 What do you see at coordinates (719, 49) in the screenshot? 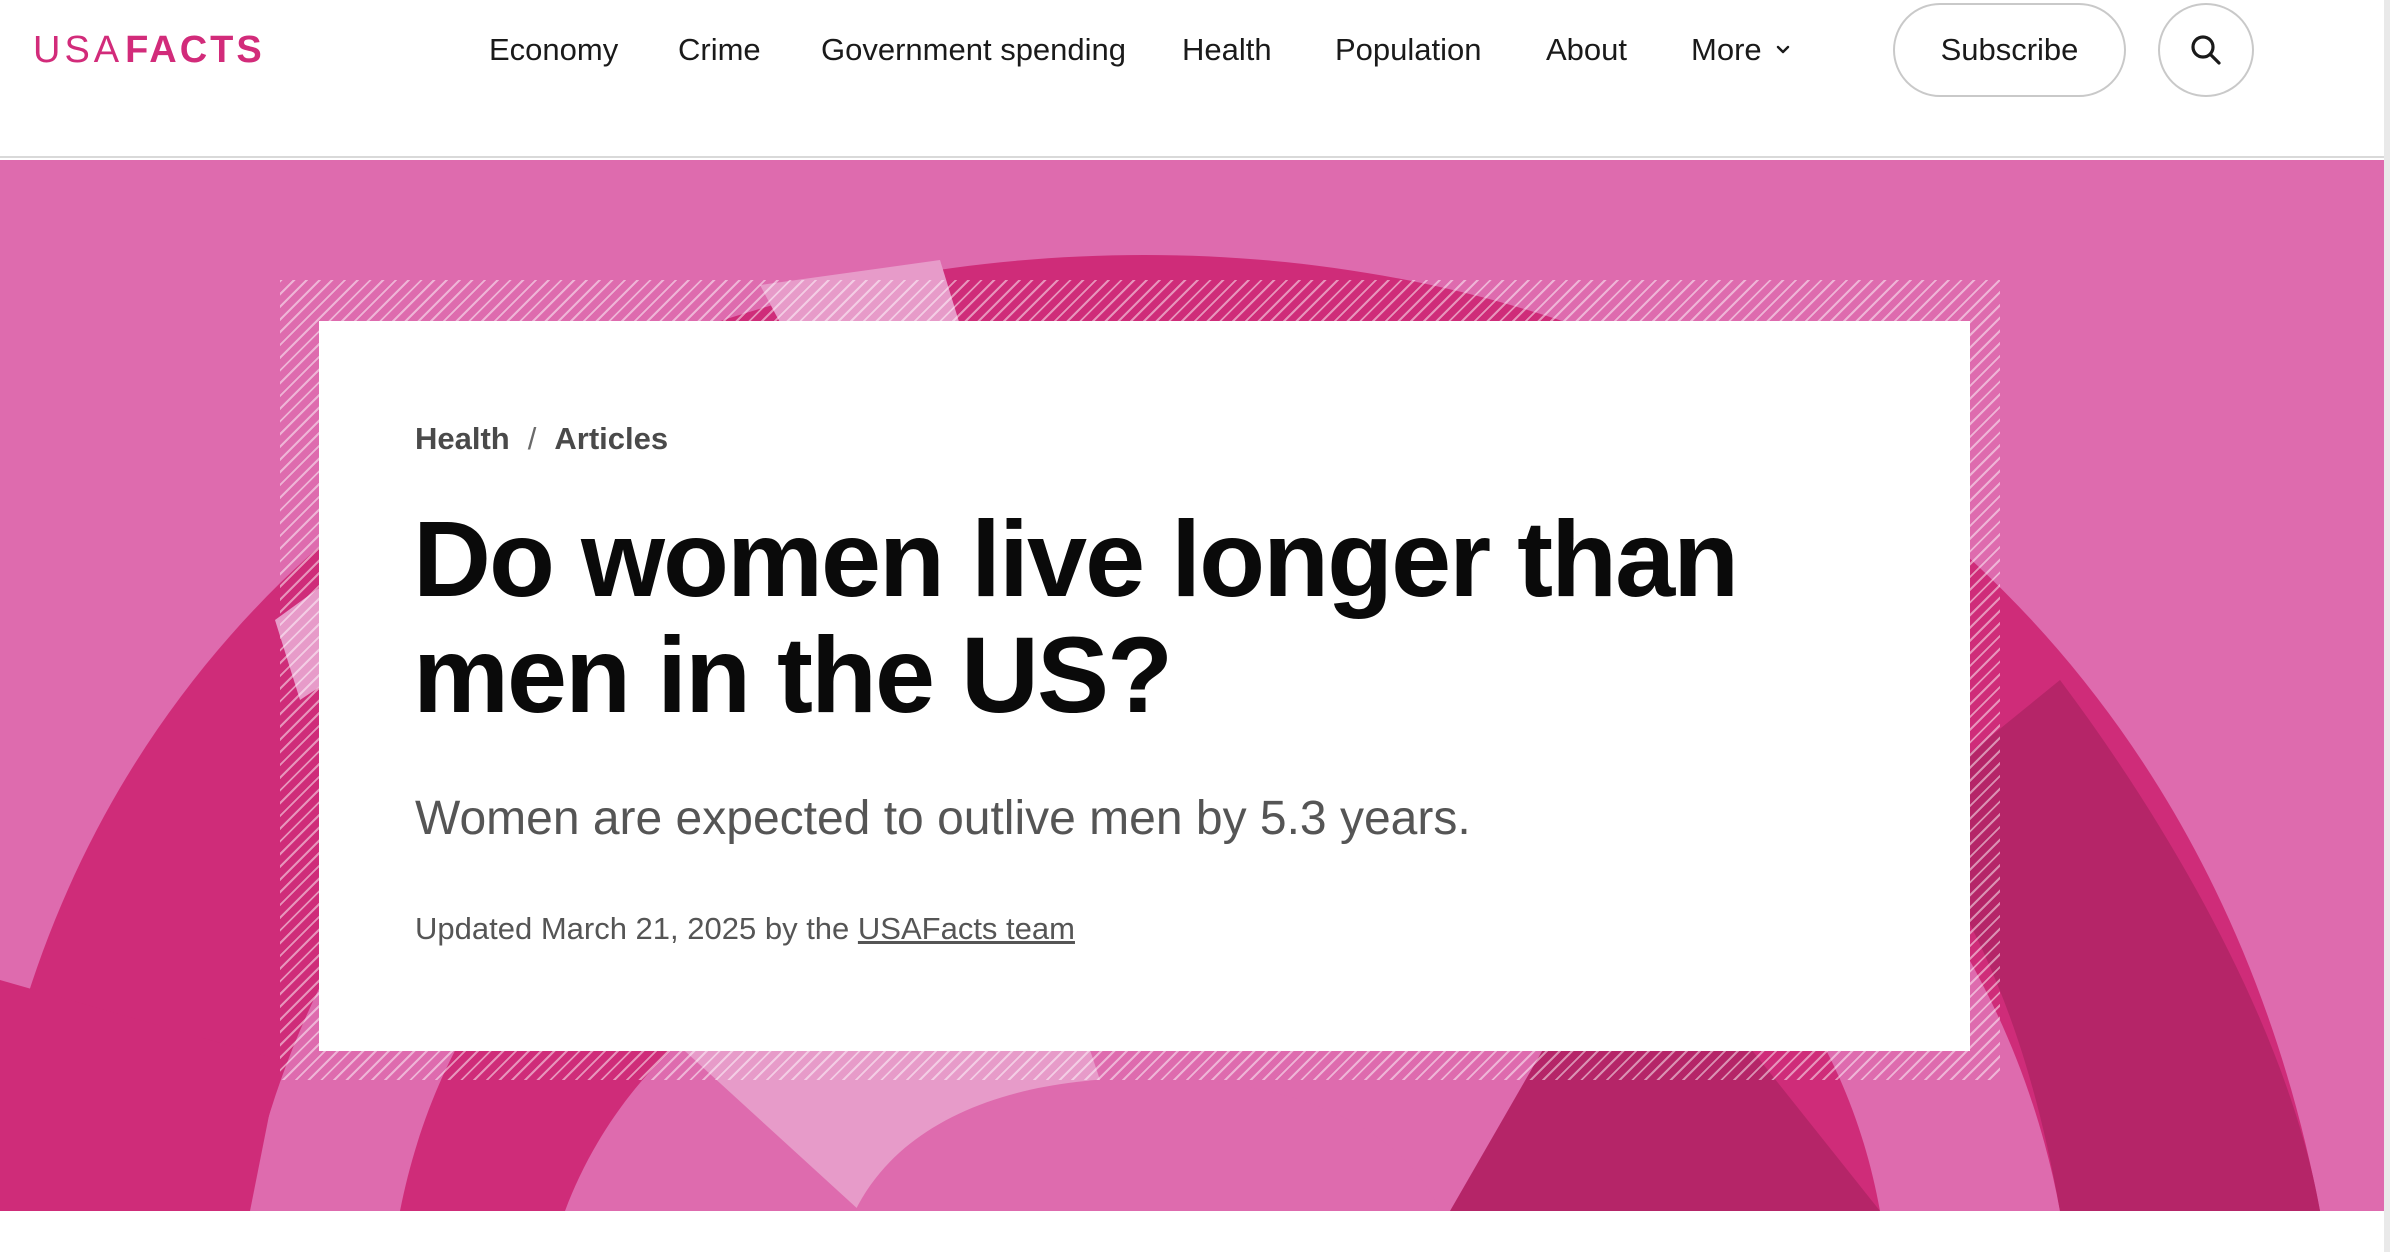
I see `nav-item-crime: Crime` at bounding box center [719, 49].